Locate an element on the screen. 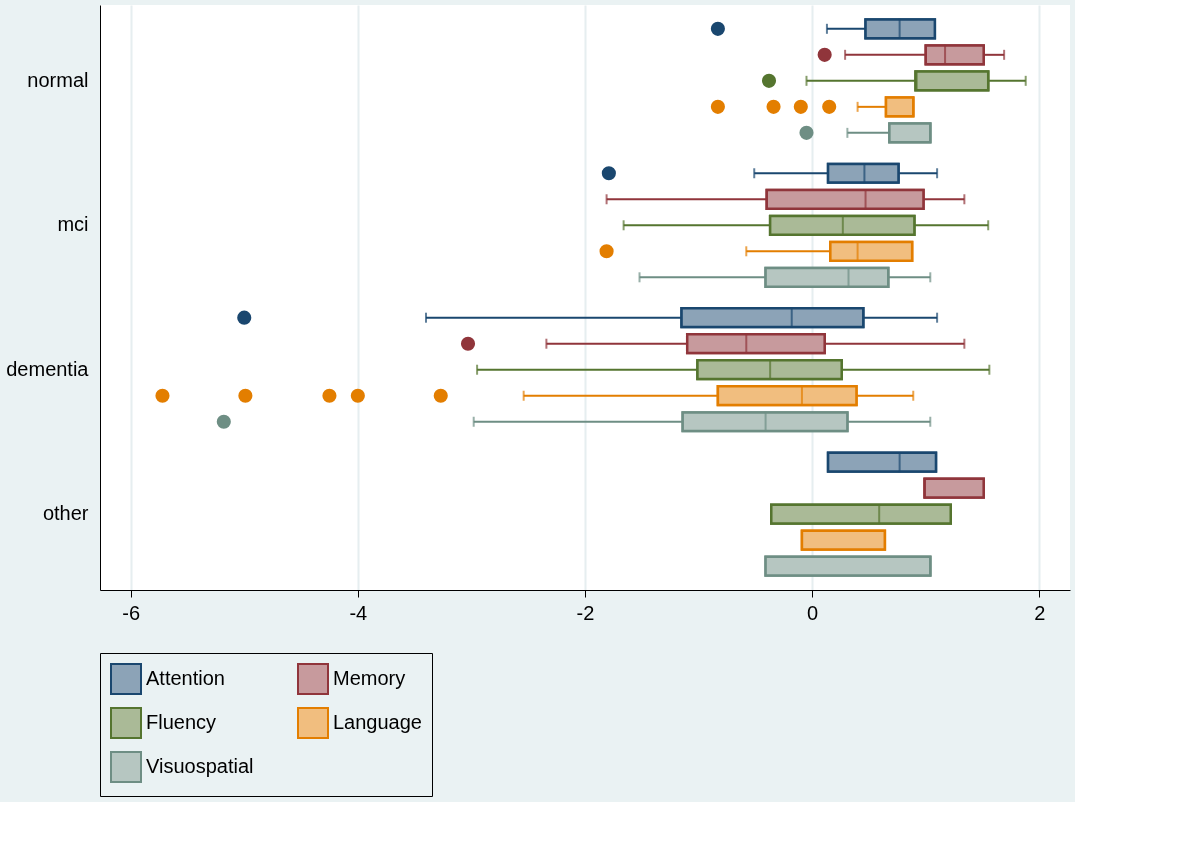 The height and width of the screenshot is (868, 1199). y-tick-label: dementia is located at coordinates (48, 368).